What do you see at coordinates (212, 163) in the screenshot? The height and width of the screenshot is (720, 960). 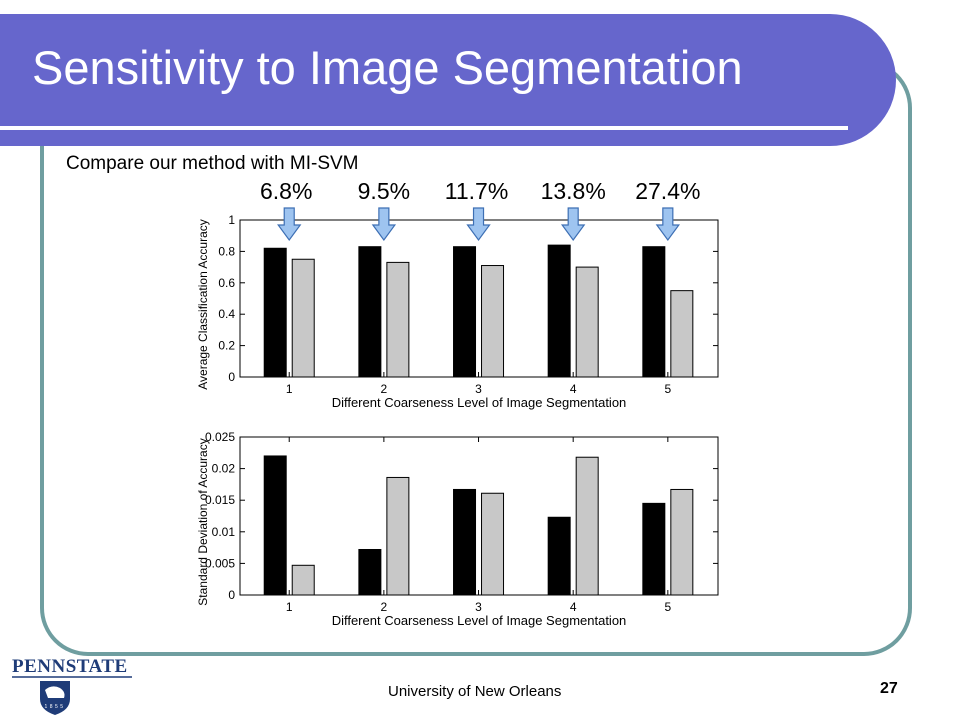 I see `slide-subtitle: Compare our method with MI-SVM` at bounding box center [212, 163].